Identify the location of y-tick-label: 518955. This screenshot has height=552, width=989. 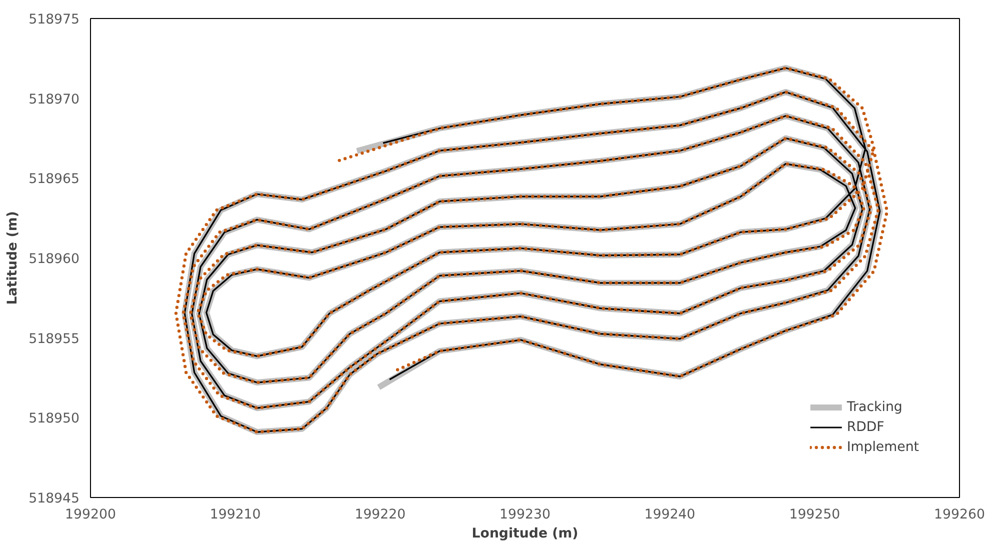
(54, 339).